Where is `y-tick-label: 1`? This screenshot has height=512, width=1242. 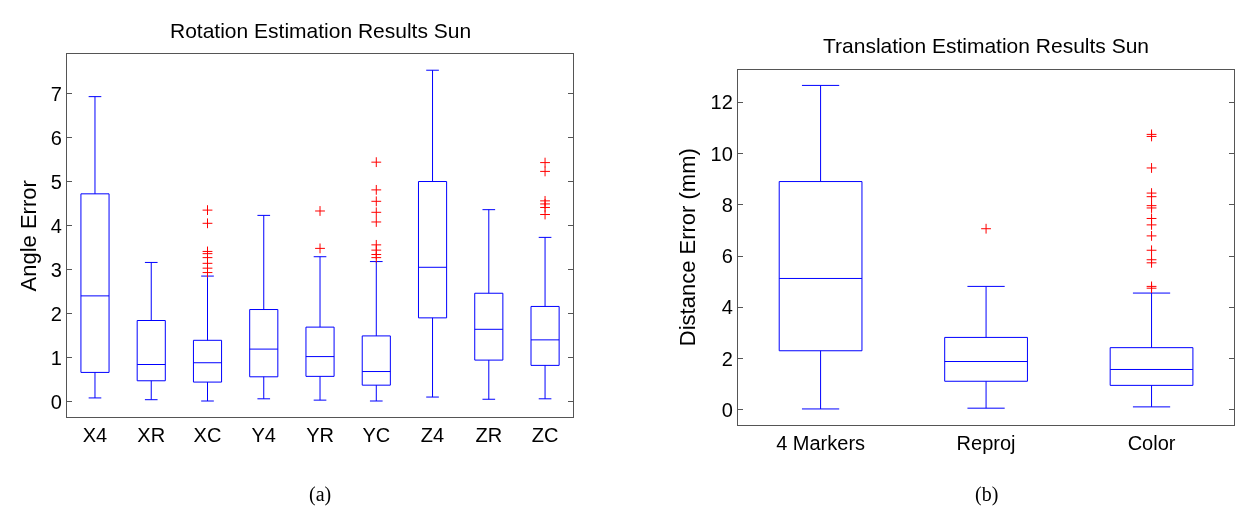 y-tick-label: 1 is located at coordinates (56, 357).